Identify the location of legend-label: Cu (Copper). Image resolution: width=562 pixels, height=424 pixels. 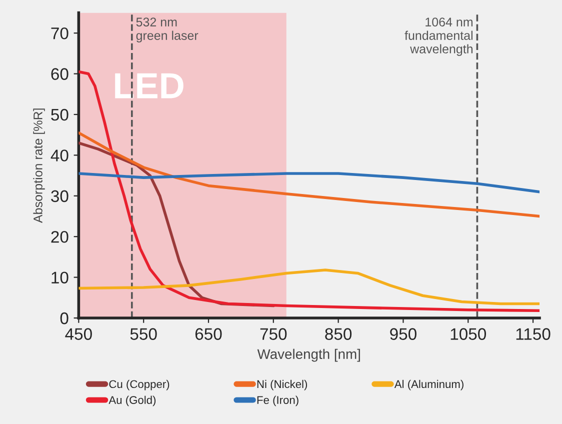
(139, 385).